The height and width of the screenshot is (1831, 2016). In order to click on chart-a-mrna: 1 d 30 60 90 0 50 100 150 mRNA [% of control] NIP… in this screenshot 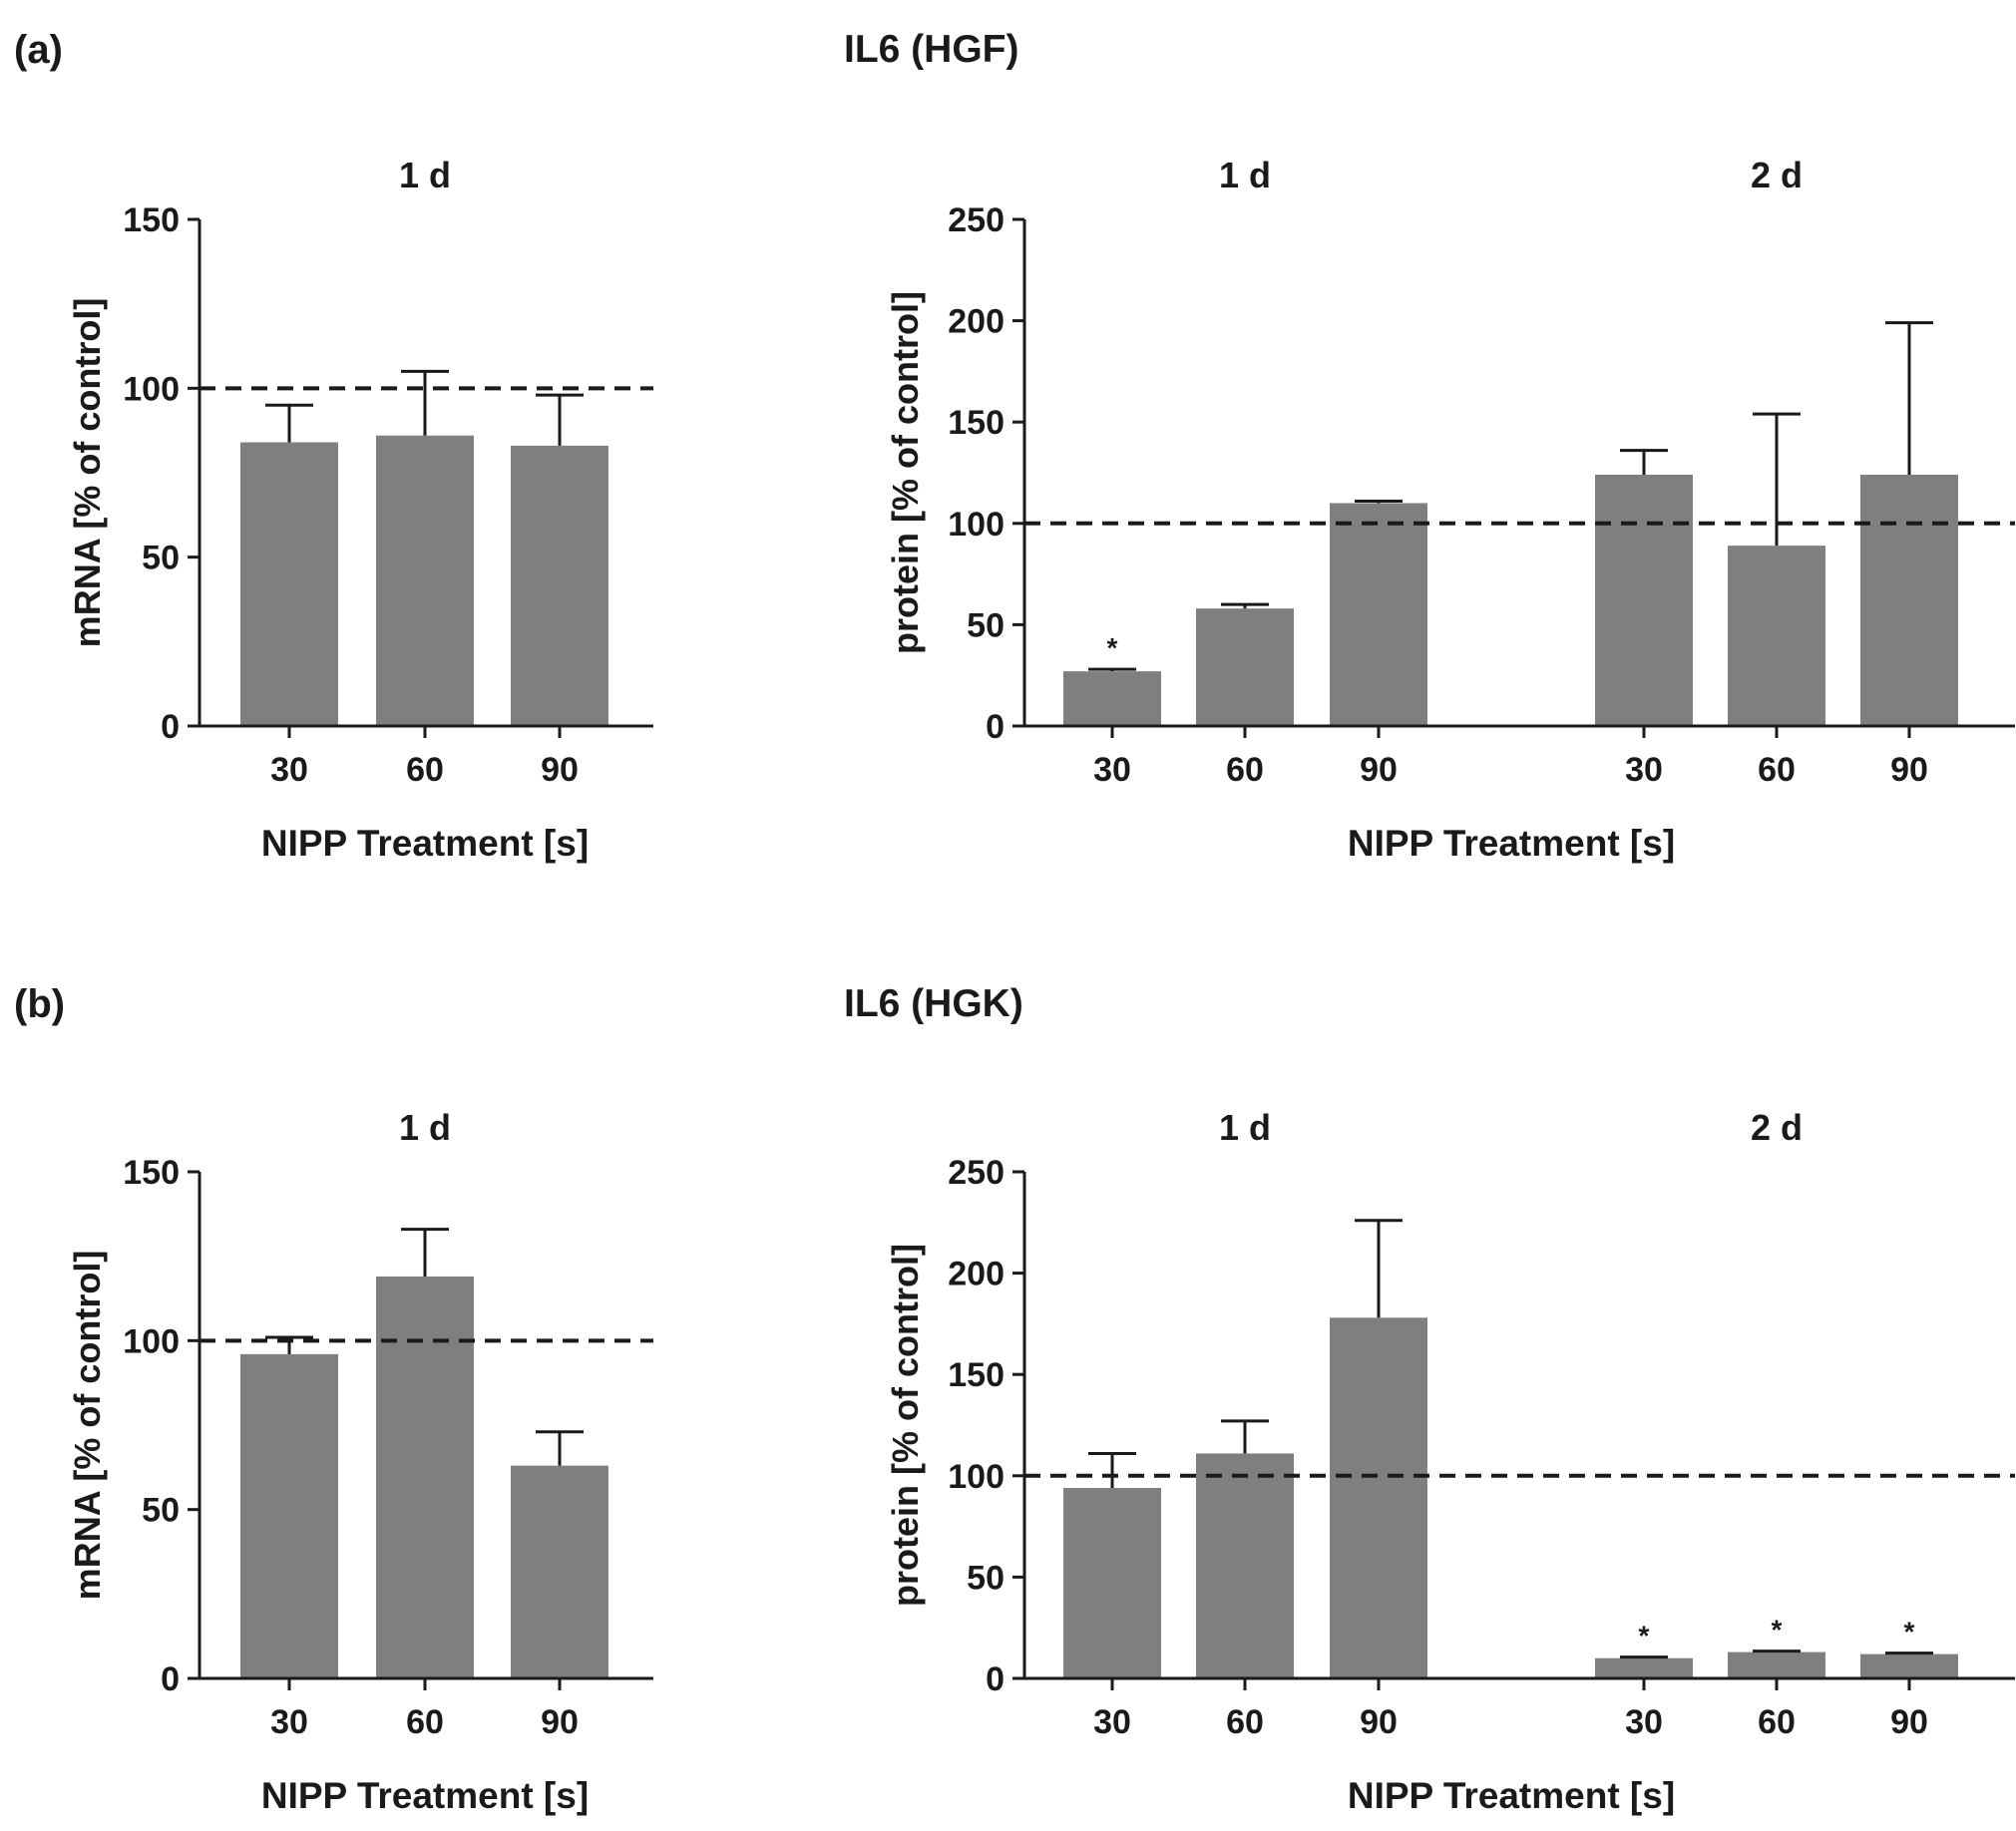, I will do `click(360, 509)`.